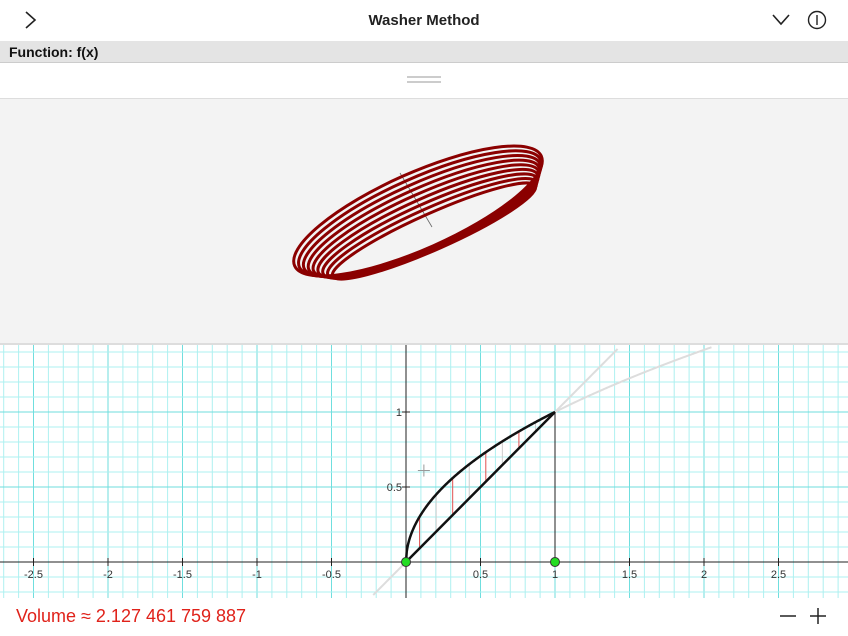 This screenshot has width=848, height=636. I want to click on handle-icon, so click(424, 79).